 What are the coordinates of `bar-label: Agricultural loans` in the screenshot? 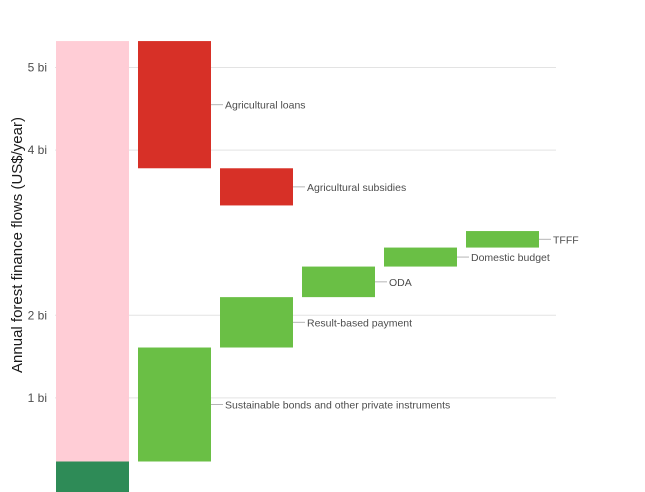 It's located at (265, 106).